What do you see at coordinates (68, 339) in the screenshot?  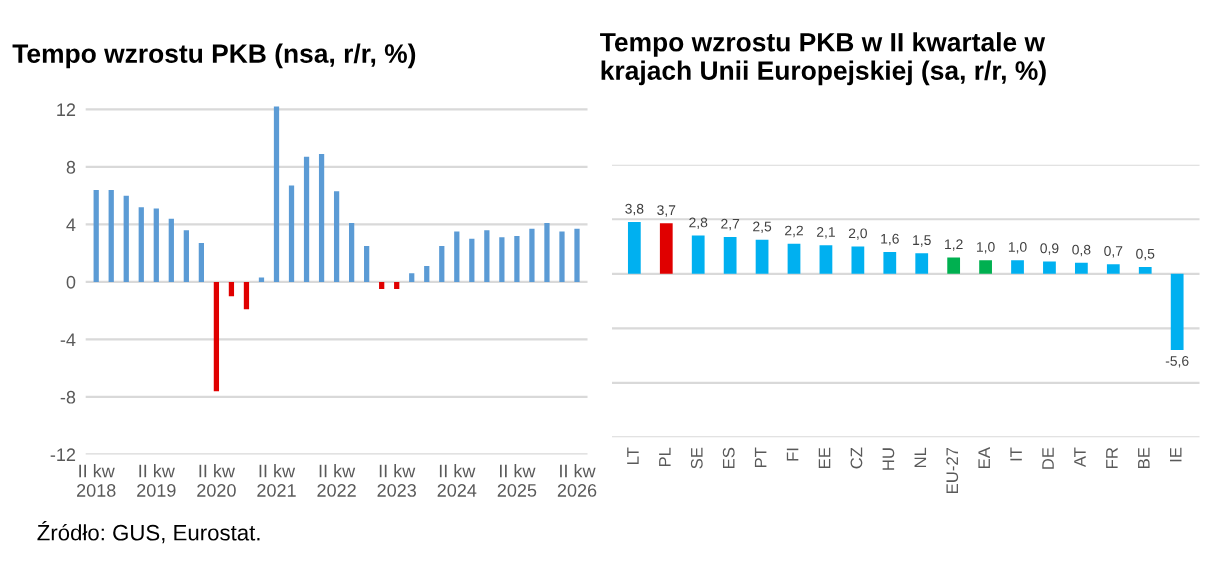 I see `y-tick-label: -4` at bounding box center [68, 339].